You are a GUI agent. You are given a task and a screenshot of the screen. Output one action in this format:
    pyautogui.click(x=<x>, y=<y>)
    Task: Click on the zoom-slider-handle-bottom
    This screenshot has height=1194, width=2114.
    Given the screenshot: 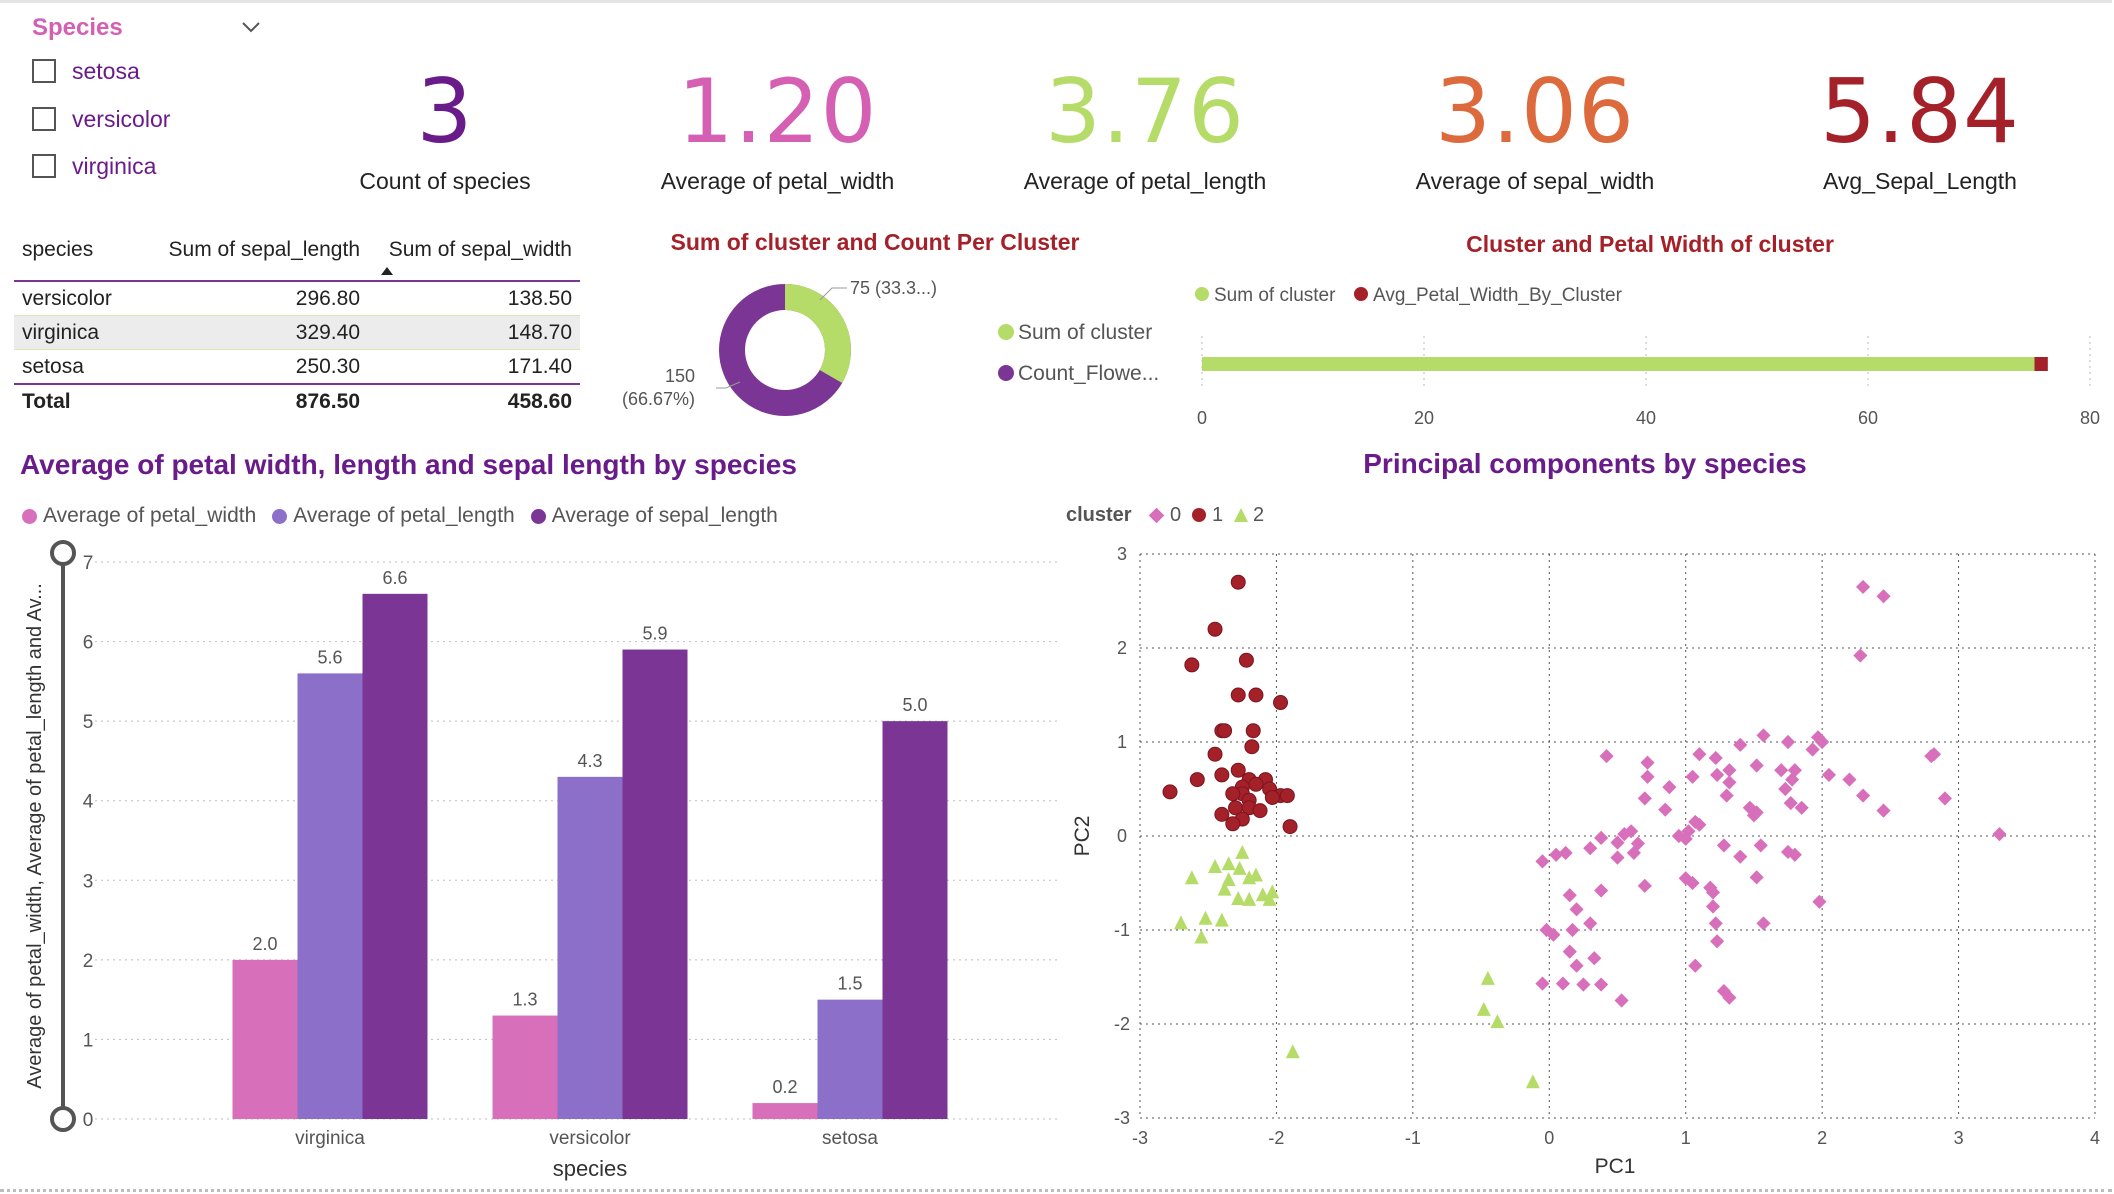 What is the action you would take?
    pyautogui.click(x=63, y=1119)
    